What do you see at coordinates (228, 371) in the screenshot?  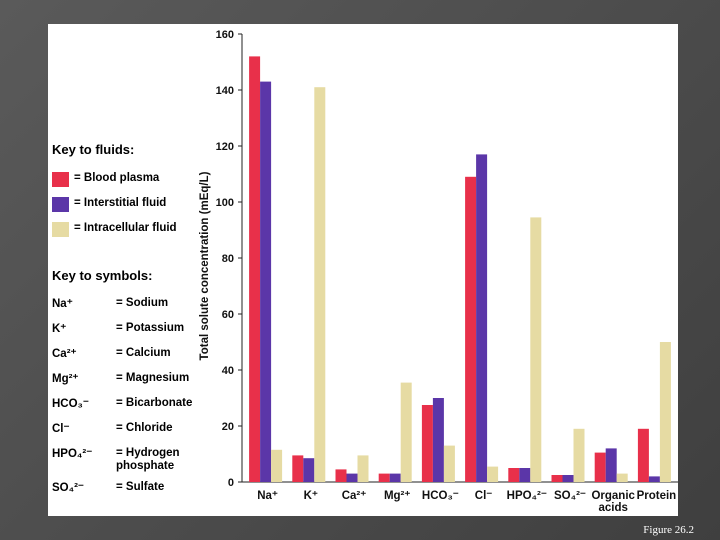 I see `y-tick-label: 40` at bounding box center [228, 371].